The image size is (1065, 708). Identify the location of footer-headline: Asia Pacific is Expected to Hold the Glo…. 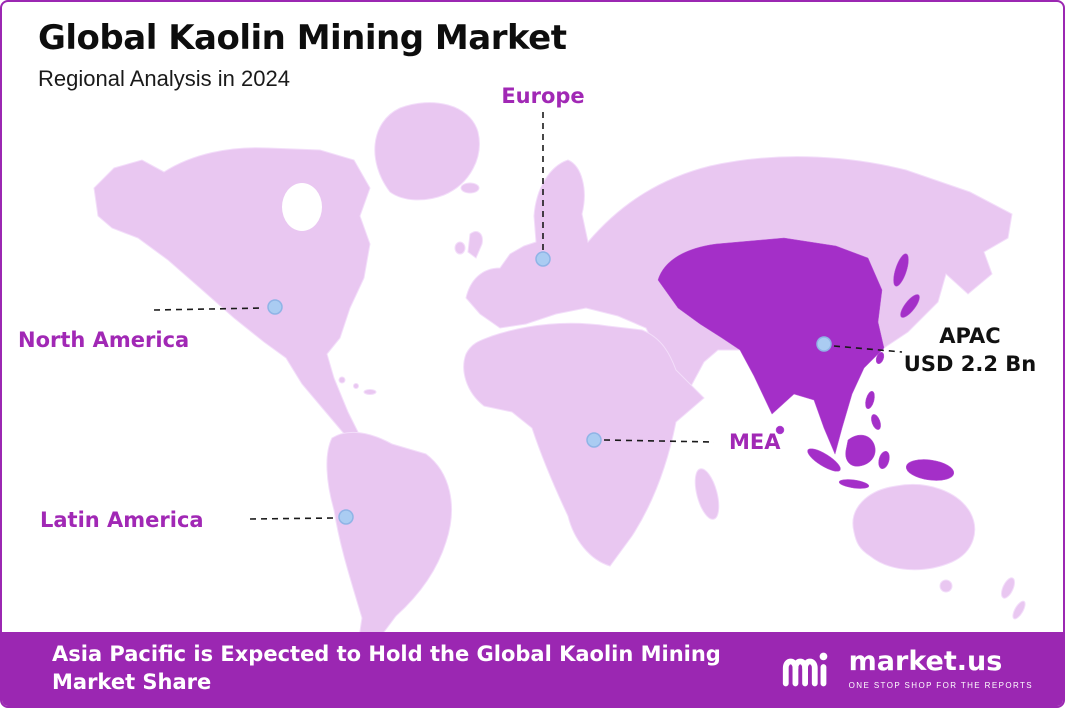
(386, 668).